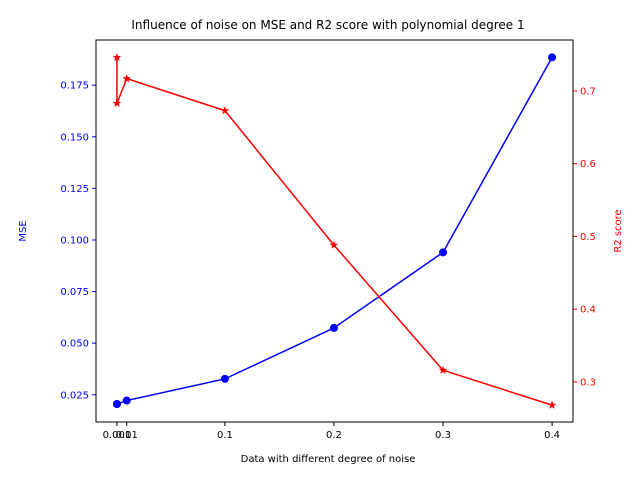 The width and height of the screenshot is (640, 480). I want to click on y-axis-left: 0.025 0.050 0.075 0.100 0.125 0.150 0.175, so click(78, 241).